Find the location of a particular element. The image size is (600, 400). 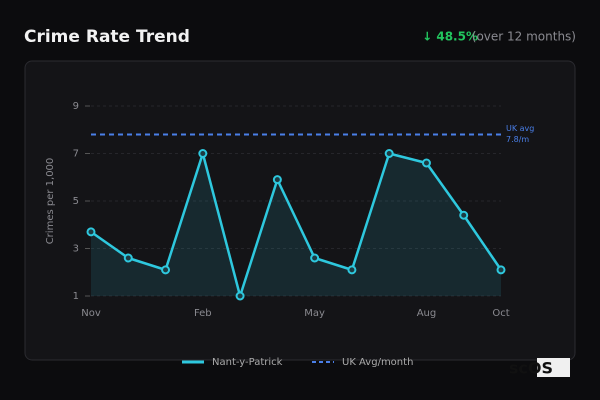

change-value: ↓ 48.5% is located at coordinates (450, 37).